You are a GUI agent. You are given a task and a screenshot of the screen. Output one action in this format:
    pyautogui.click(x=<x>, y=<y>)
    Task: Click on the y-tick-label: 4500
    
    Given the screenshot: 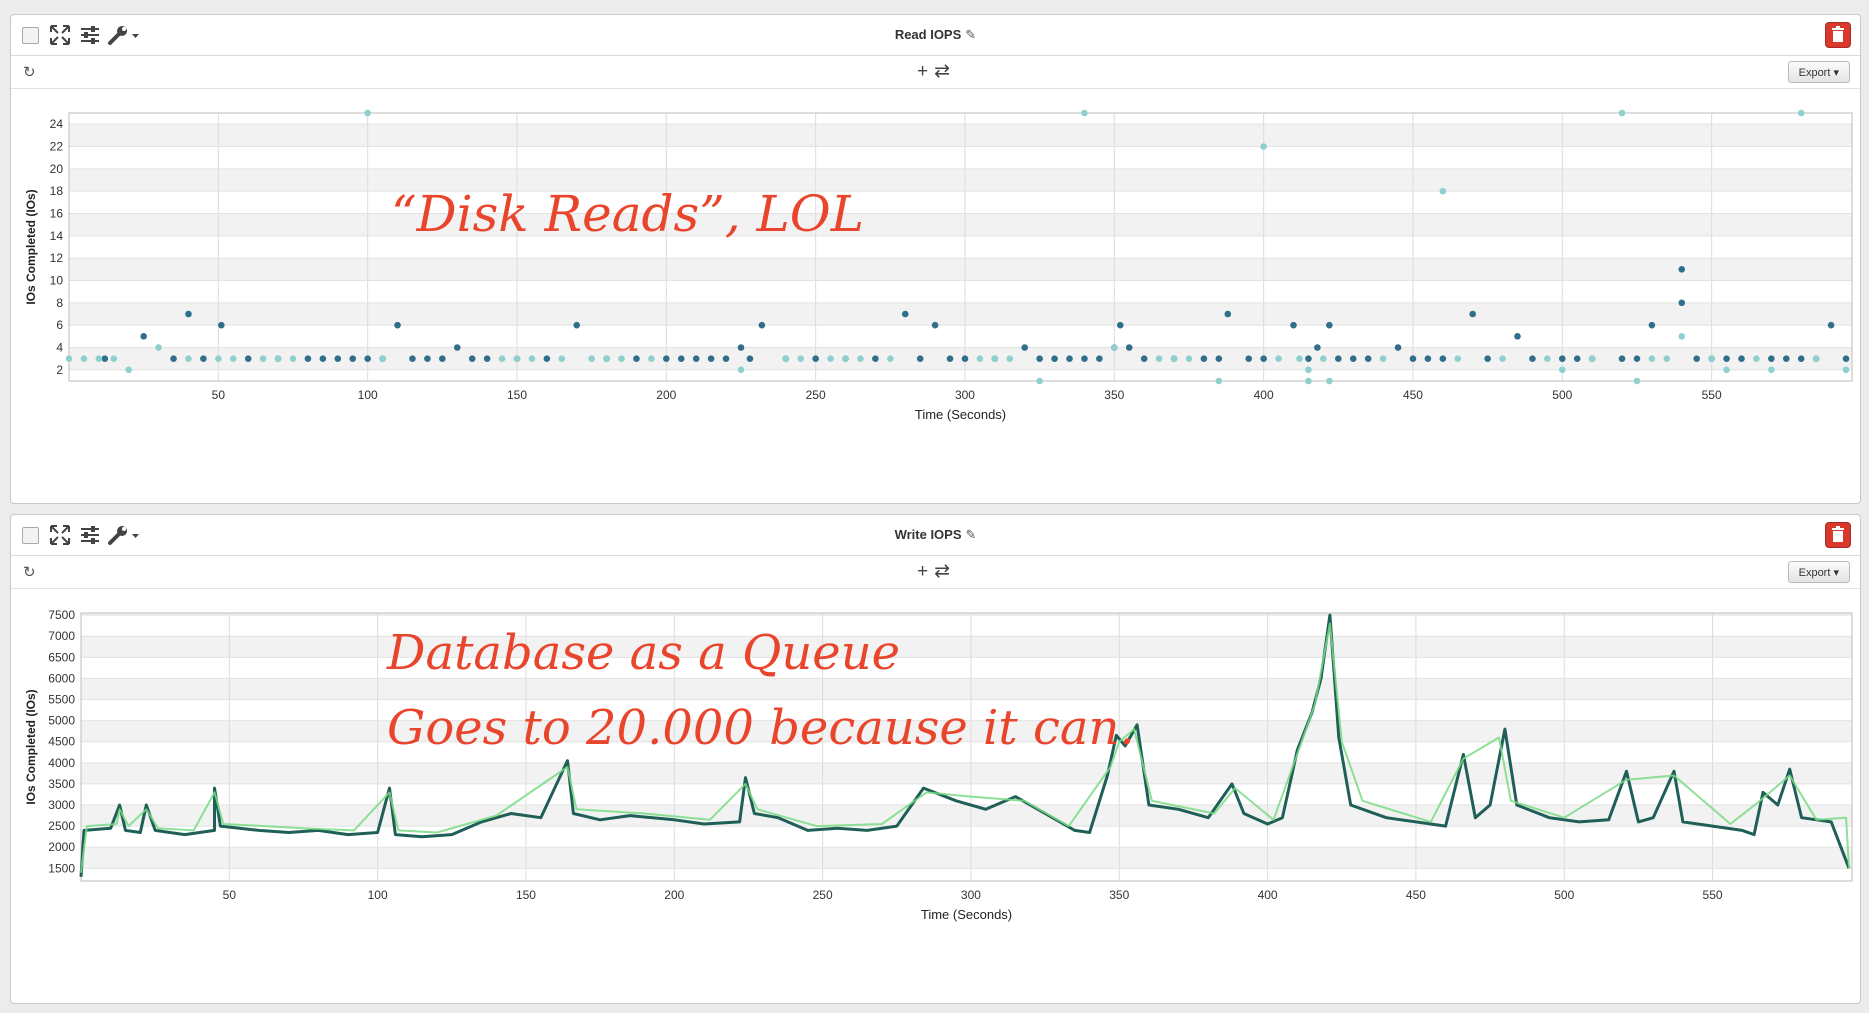 What is the action you would take?
    pyautogui.click(x=61, y=742)
    